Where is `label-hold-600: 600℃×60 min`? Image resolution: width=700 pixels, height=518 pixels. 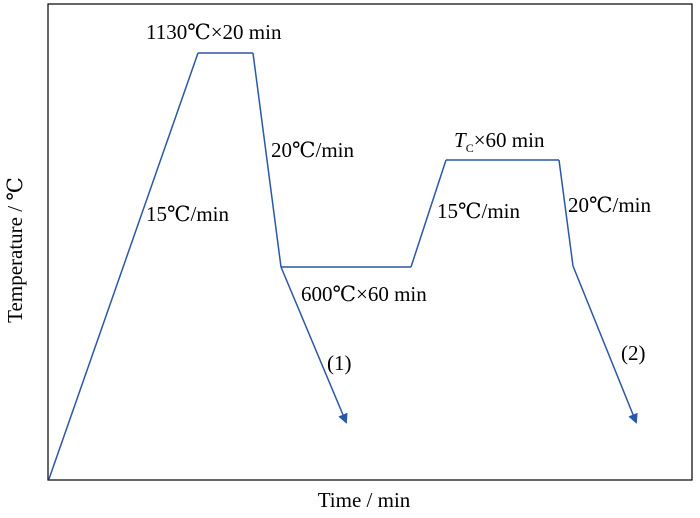
label-hold-600: 600℃×60 min is located at coordinates (364, 294).